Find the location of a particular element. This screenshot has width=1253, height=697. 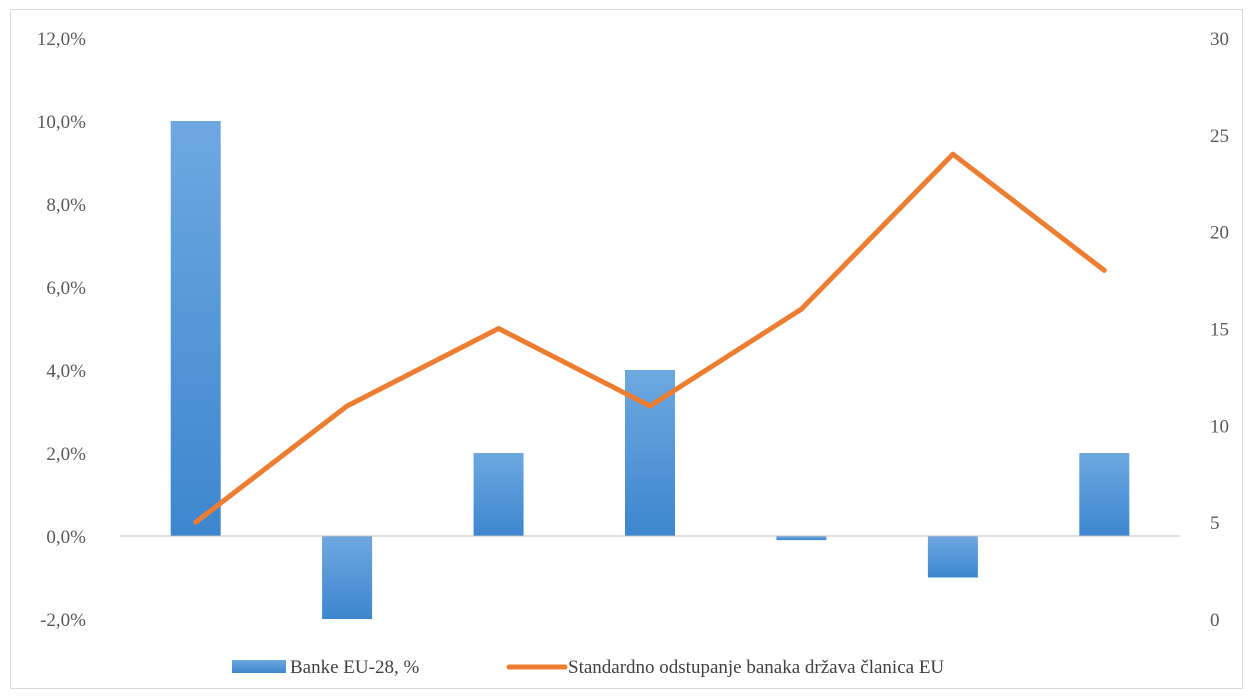

right-tick-label: 15 is located at coordinates (1219, 330).